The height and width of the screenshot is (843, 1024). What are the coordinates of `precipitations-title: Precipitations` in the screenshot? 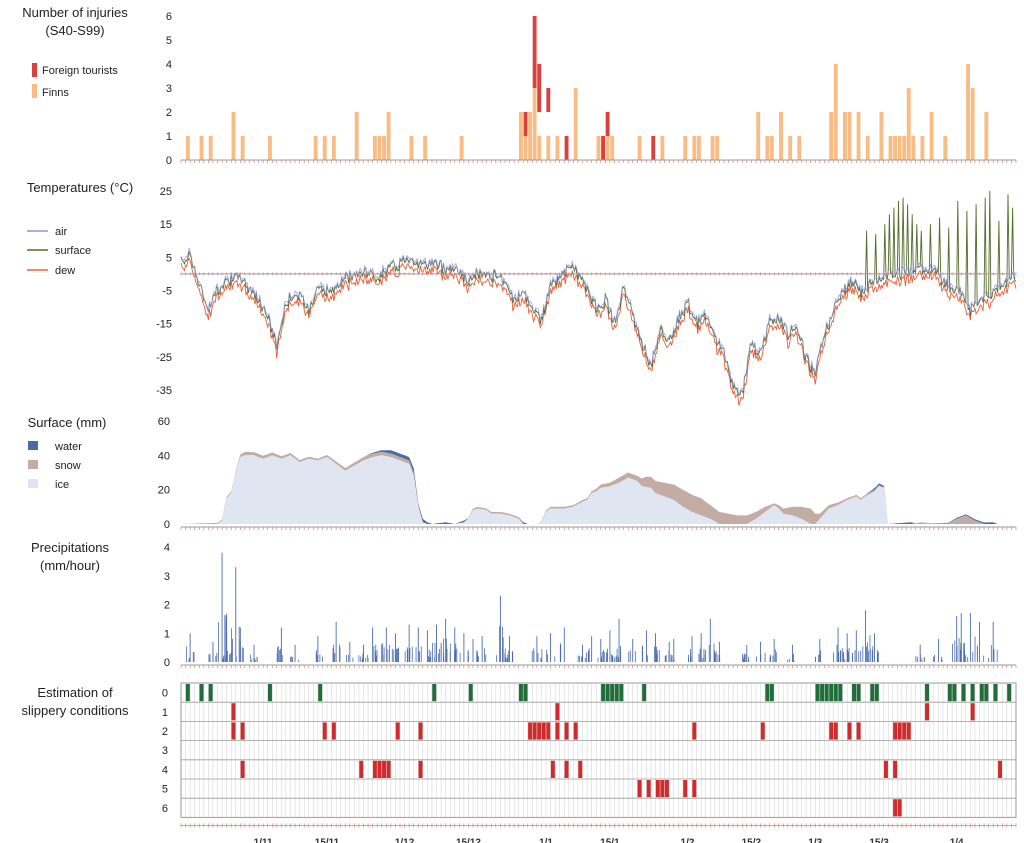 It's located at (70, 547).